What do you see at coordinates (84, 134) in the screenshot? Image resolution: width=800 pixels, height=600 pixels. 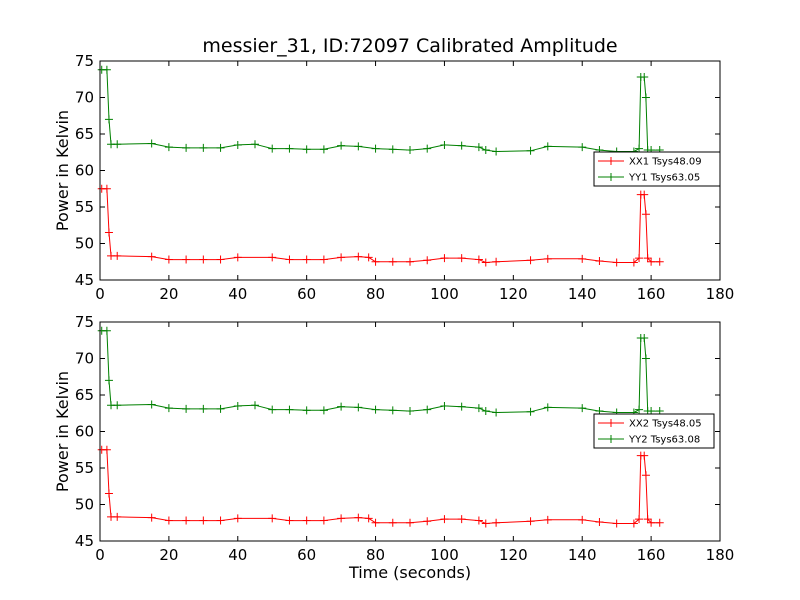 I see `y-tick-label: 65` at bounding box center [84, 134].